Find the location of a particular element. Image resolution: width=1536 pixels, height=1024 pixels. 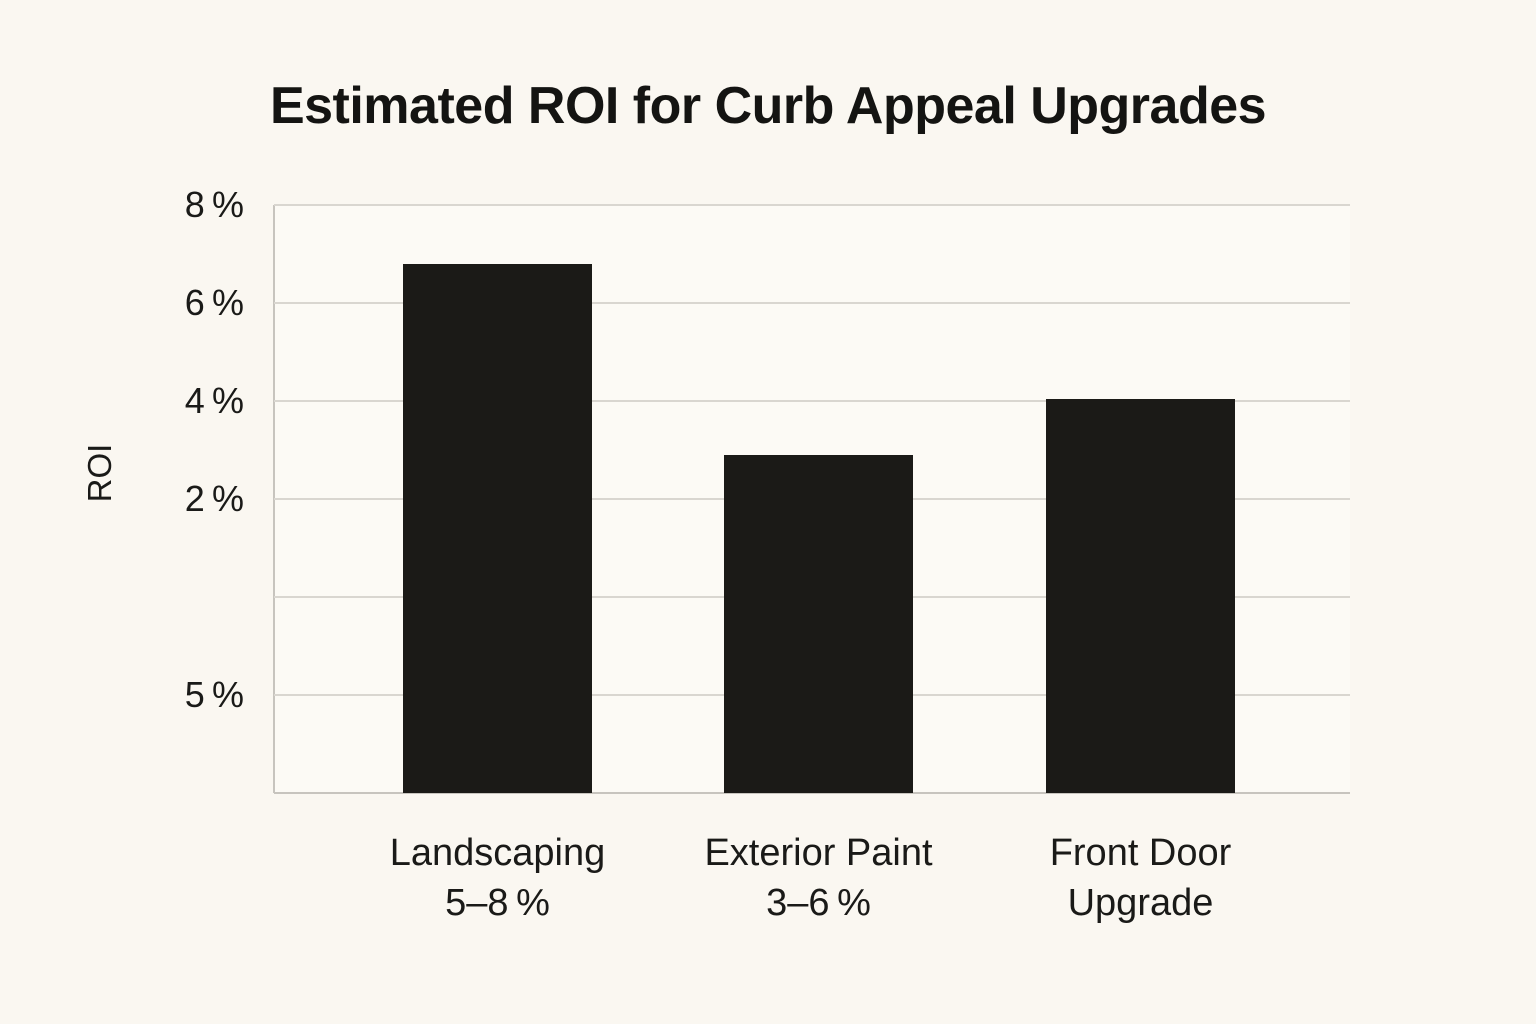

x-axis-line is located at coordinates (812, 793).